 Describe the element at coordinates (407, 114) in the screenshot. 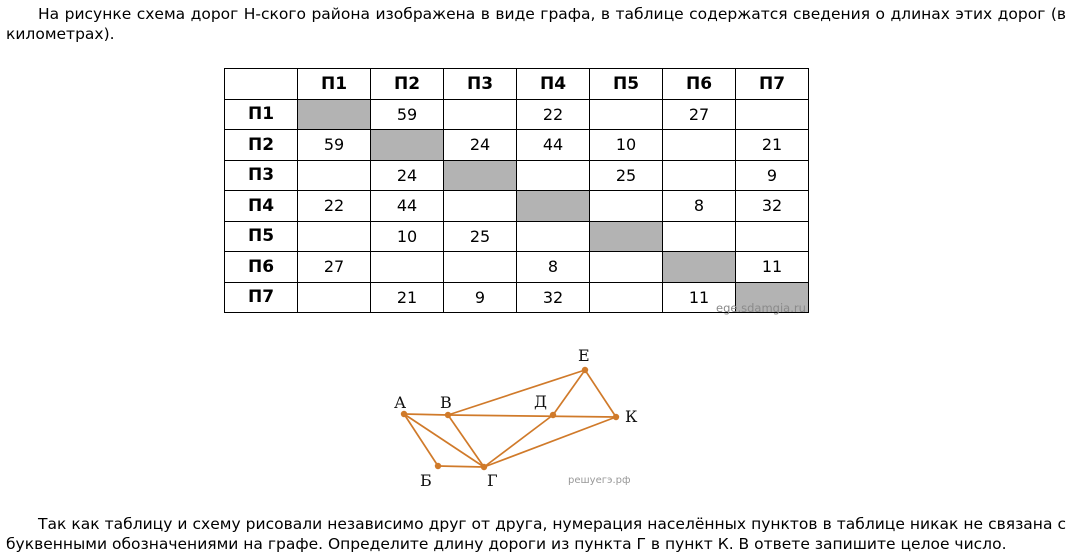

I see `distance-cell: 59` at that location.